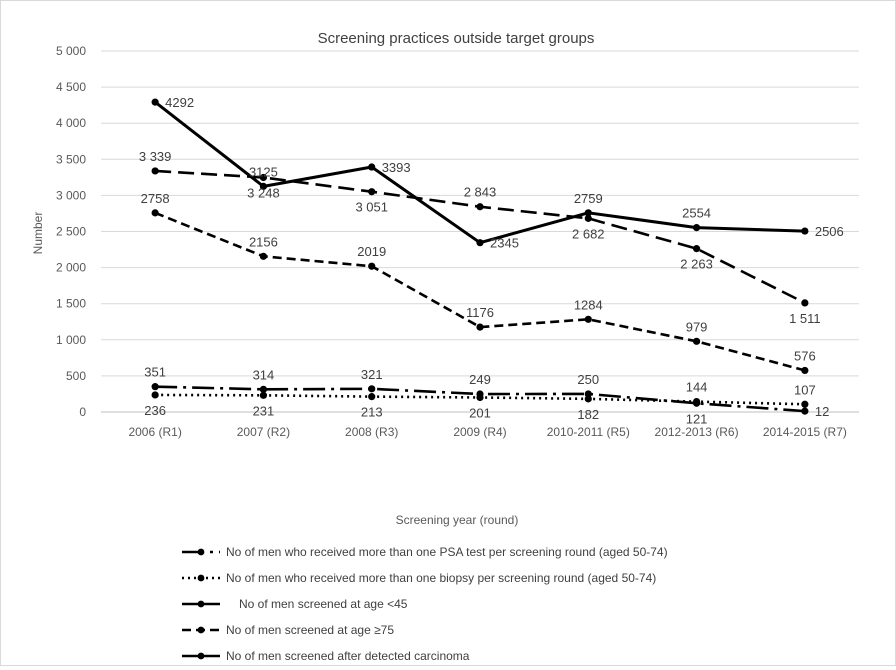  What do you see at coordinates (805, 318) in the screenshot?
I see `data-label: 1 511` at bounding box center [805, 318].